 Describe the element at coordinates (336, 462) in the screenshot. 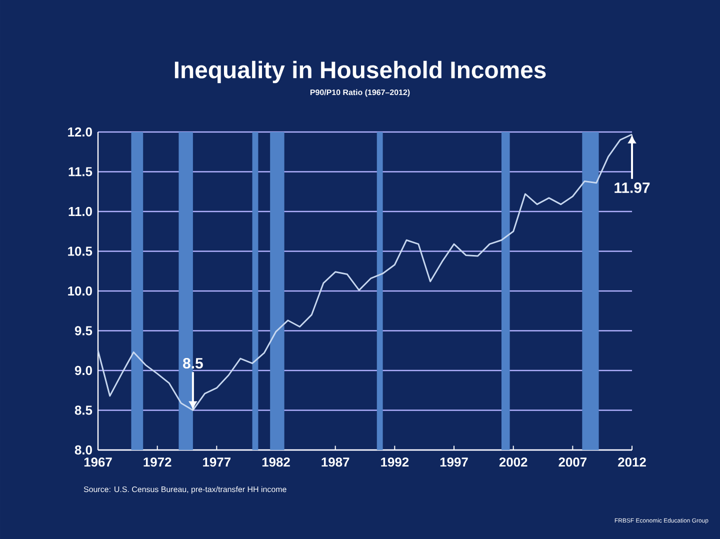

I see `x-tick-label: 1987` at that location.